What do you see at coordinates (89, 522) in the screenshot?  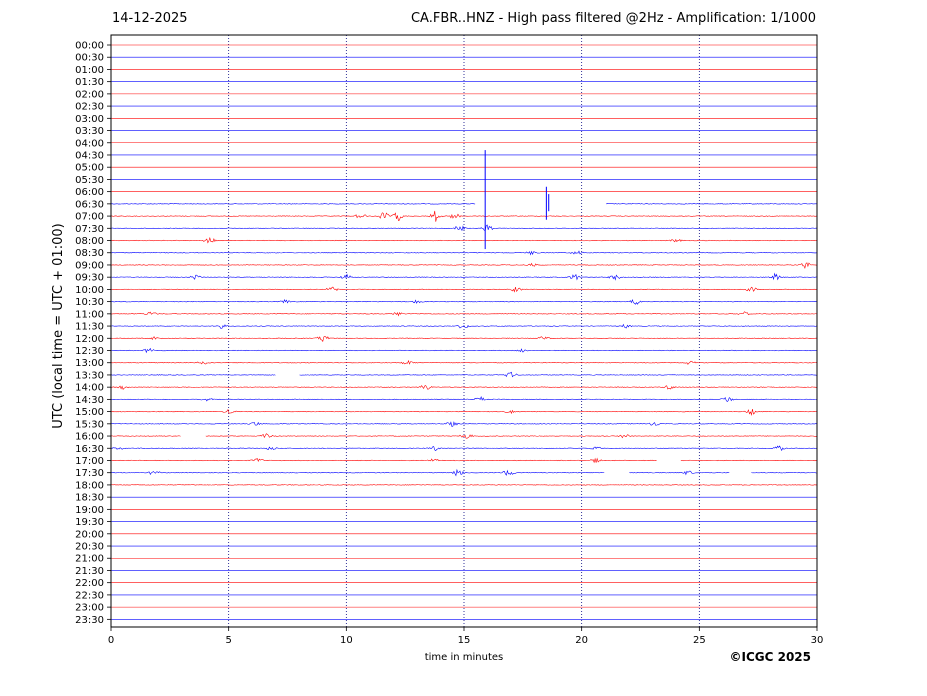 I see `y-tick-label: 19:30` at bounding box center [89, 522].